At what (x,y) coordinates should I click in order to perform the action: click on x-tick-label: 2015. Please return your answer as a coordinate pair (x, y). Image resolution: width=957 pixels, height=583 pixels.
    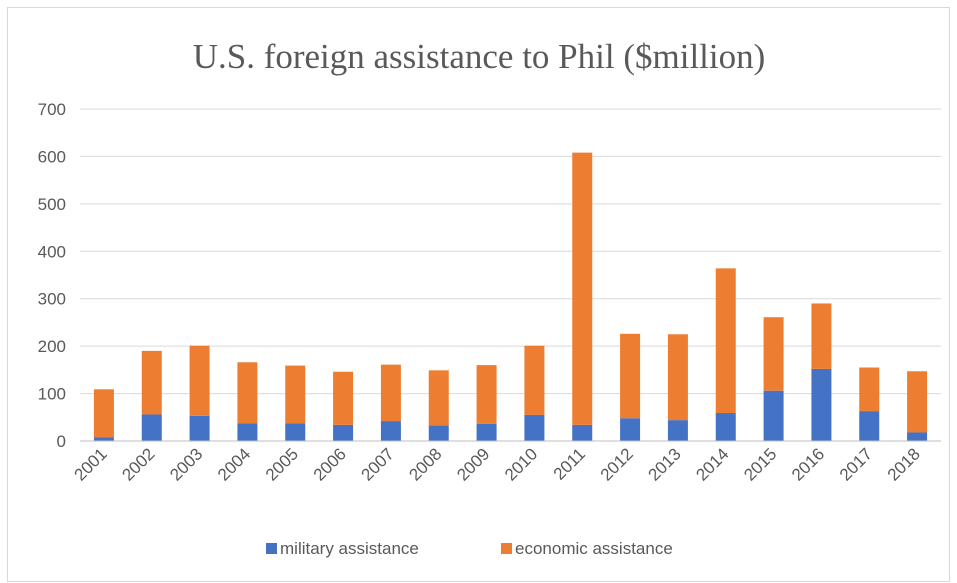
    Looking at the image, I should click on (760, 464).